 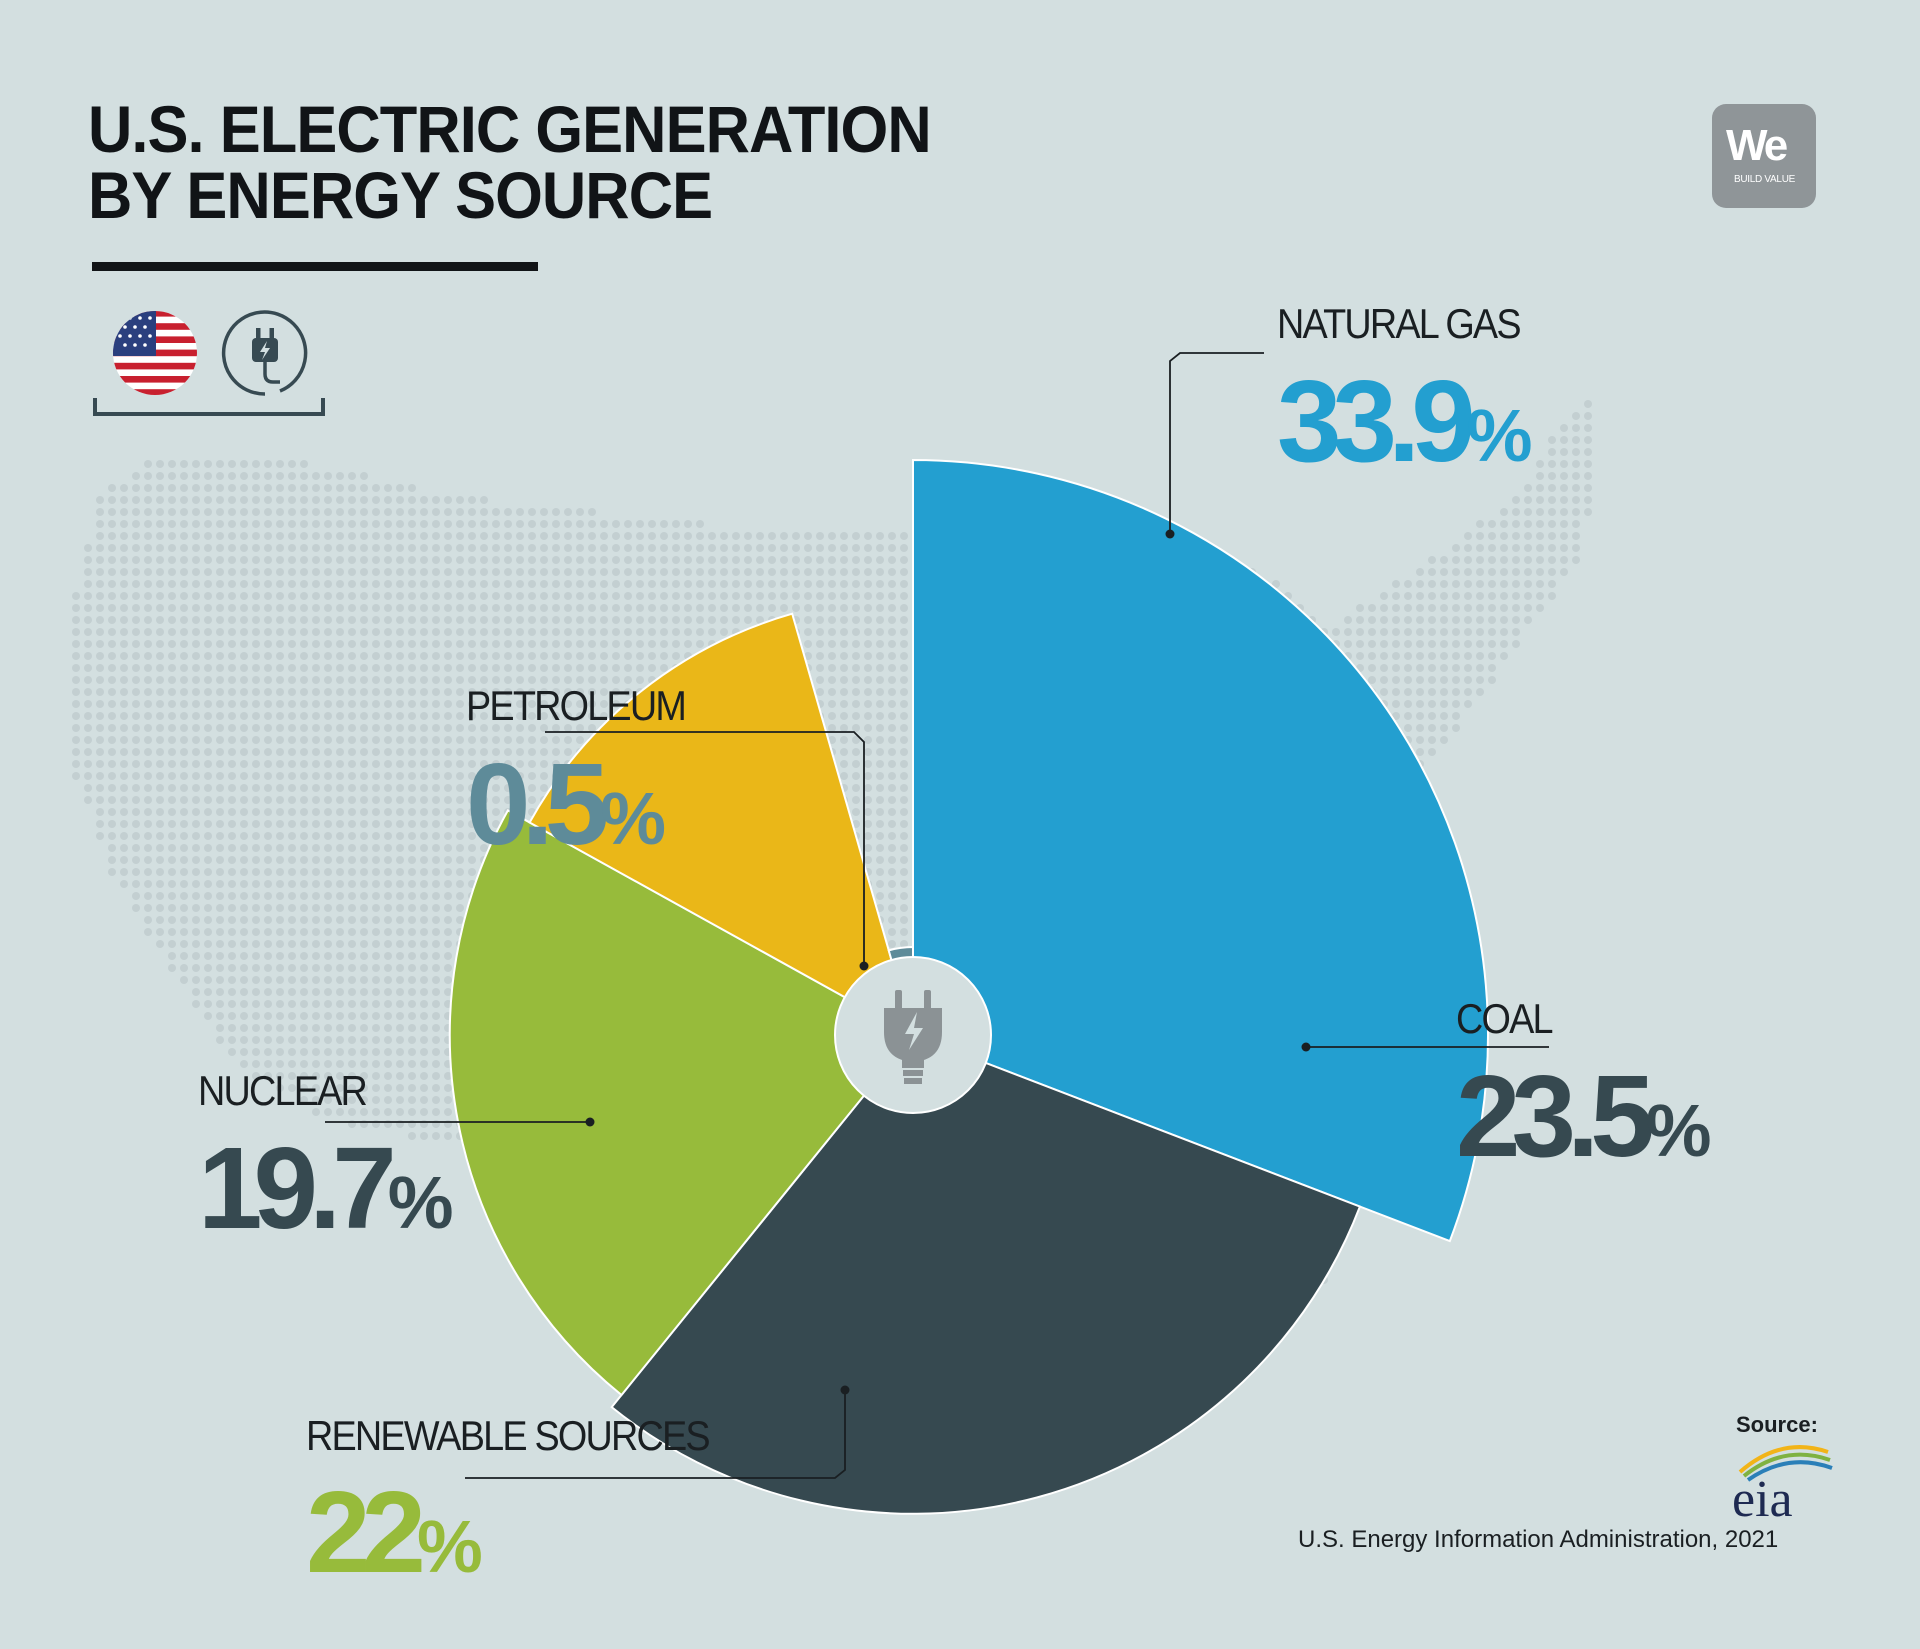 What do you see at coordinates (705, 848) in the screenshot?
I see `leader-line-petroleum` at bounding box center [705, 848].